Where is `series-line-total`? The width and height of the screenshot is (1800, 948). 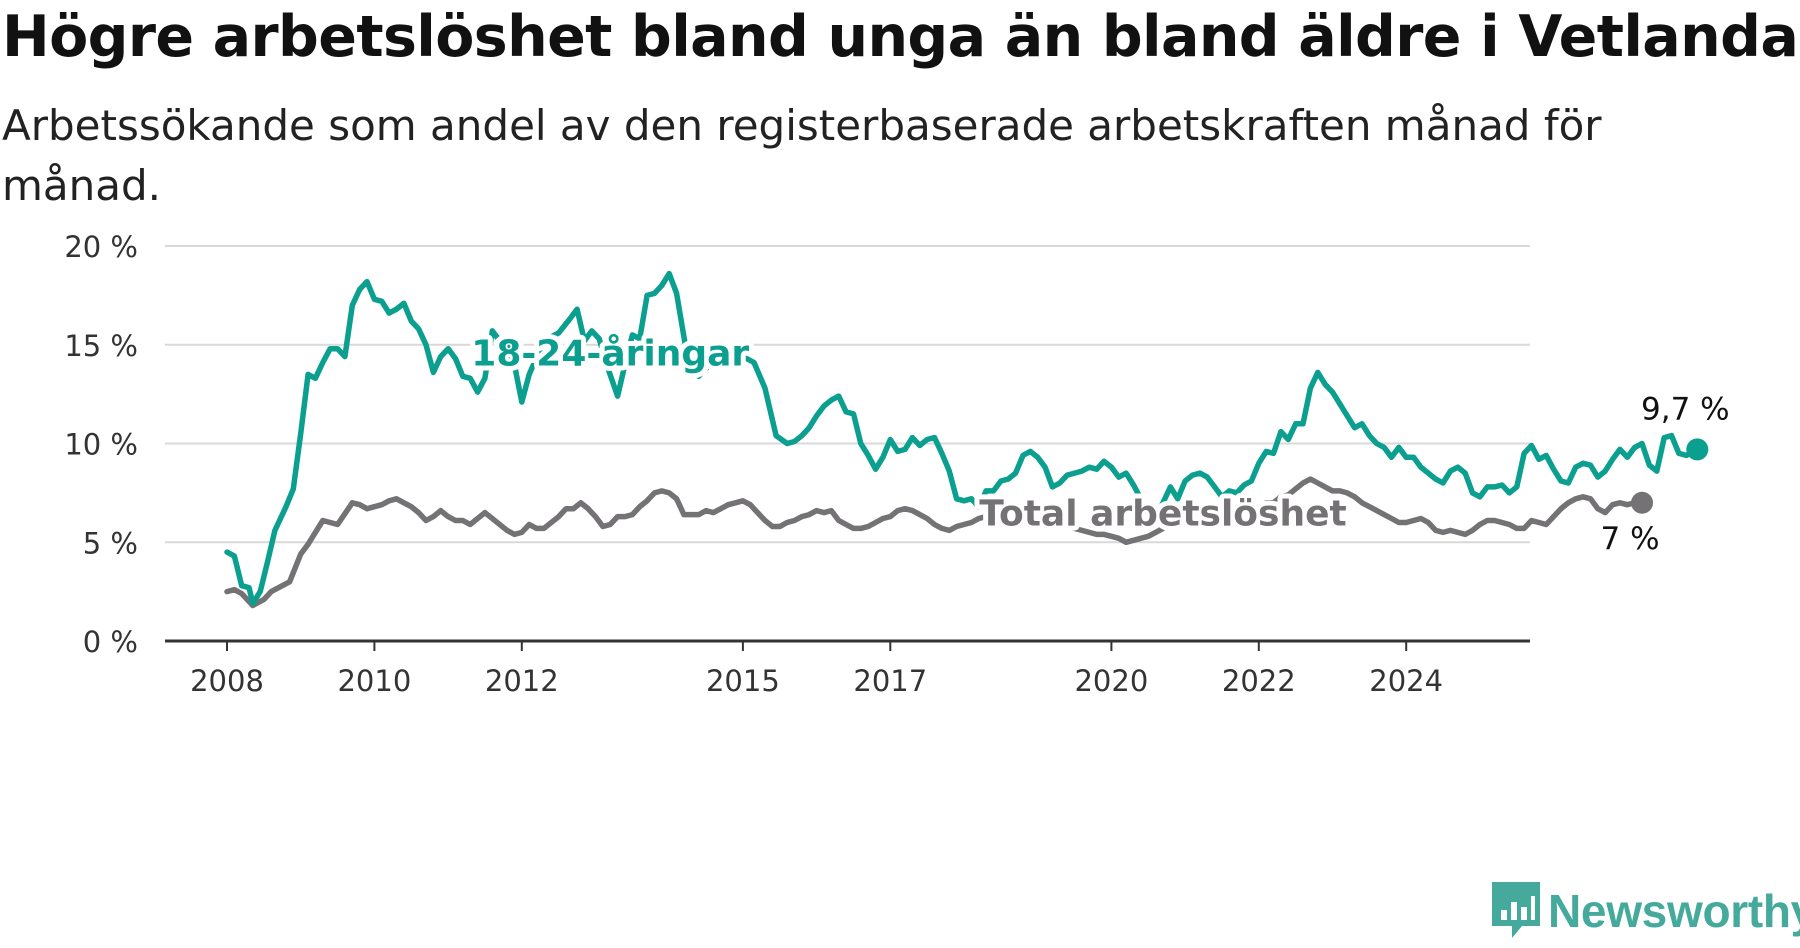
series-line-total is located at coordinates (934, 542).